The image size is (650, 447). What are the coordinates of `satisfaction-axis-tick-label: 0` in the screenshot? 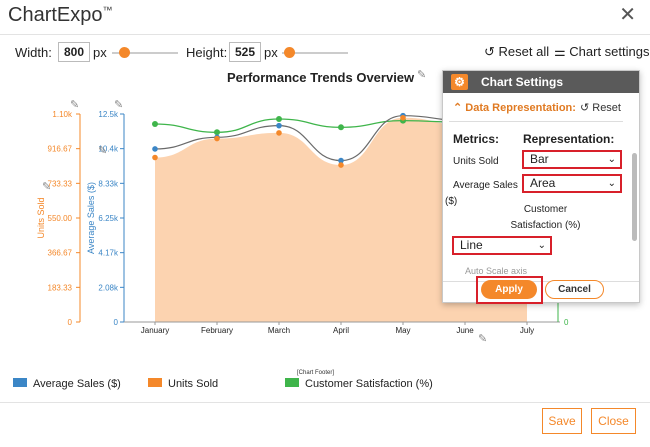 It's located at (566, 322).